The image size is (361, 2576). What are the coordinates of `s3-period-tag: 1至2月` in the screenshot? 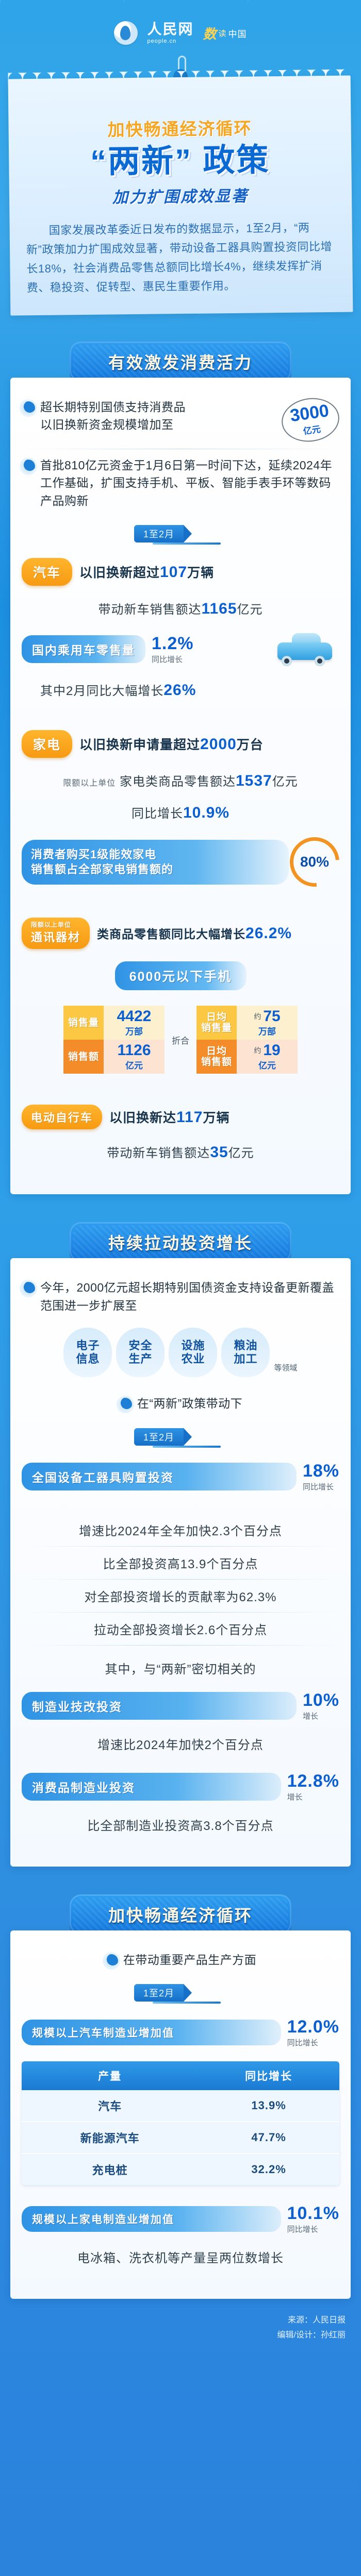 It's located at (180, 1994).